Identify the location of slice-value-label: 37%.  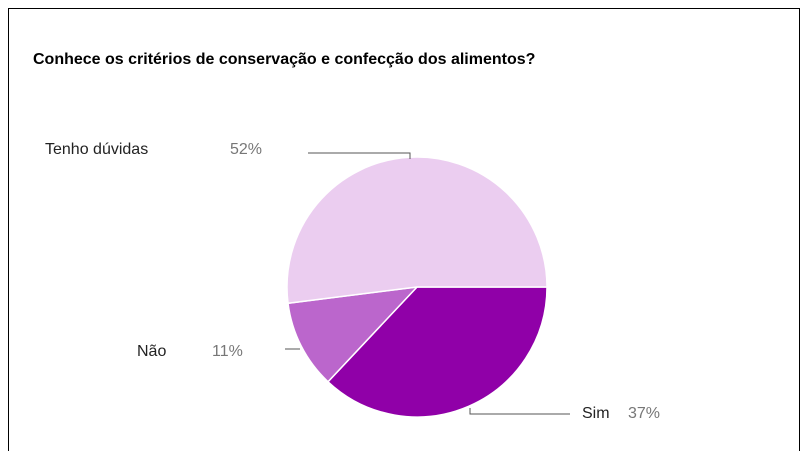
(644, 413).